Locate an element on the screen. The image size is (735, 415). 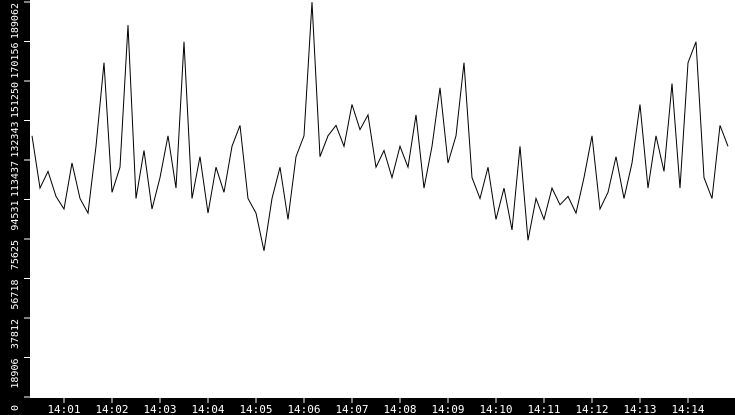
x-tick-label: 14:09 is located at coordinates (447, 409).